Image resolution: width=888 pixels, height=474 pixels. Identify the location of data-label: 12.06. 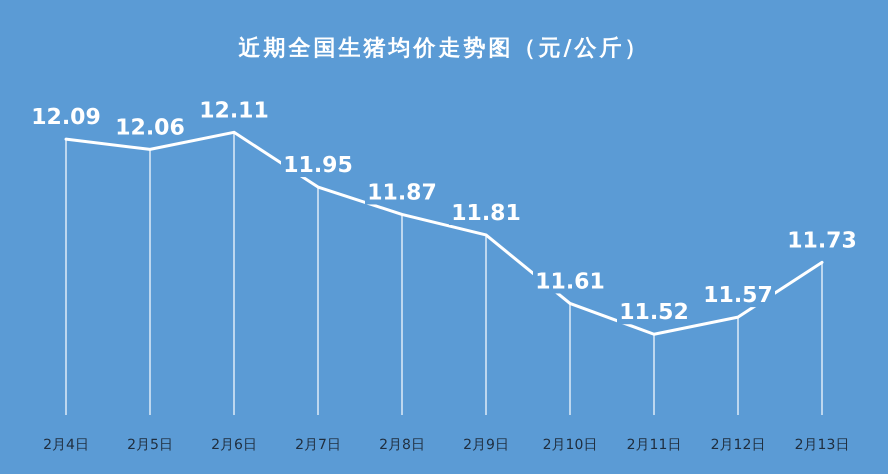
(150, 127).